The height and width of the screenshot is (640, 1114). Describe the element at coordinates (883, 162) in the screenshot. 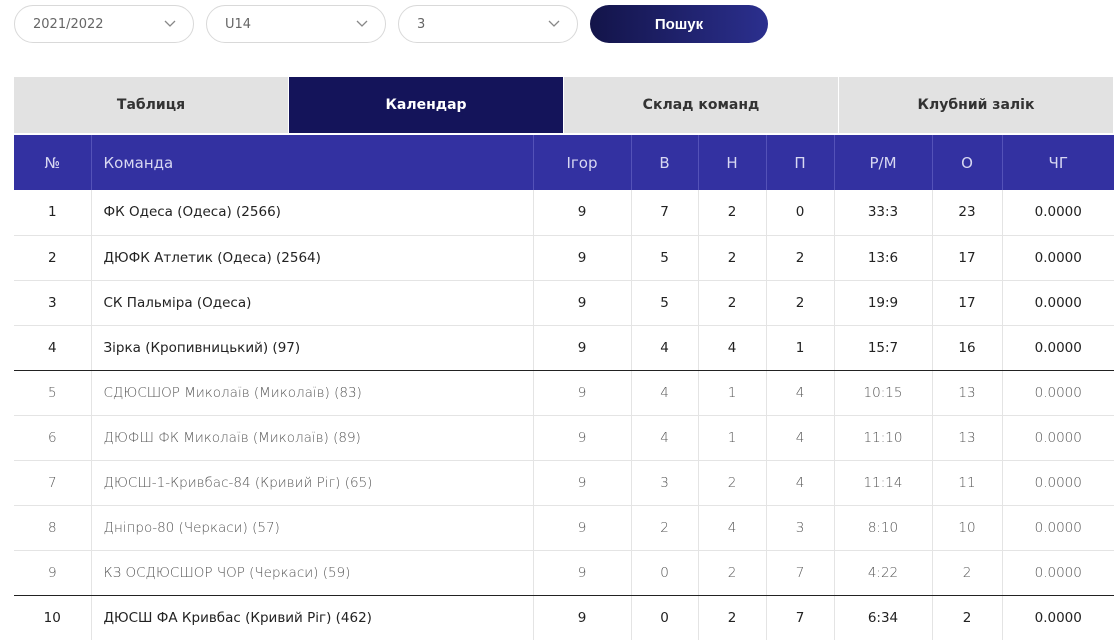

I see `header-goals: Р/М` at that location.